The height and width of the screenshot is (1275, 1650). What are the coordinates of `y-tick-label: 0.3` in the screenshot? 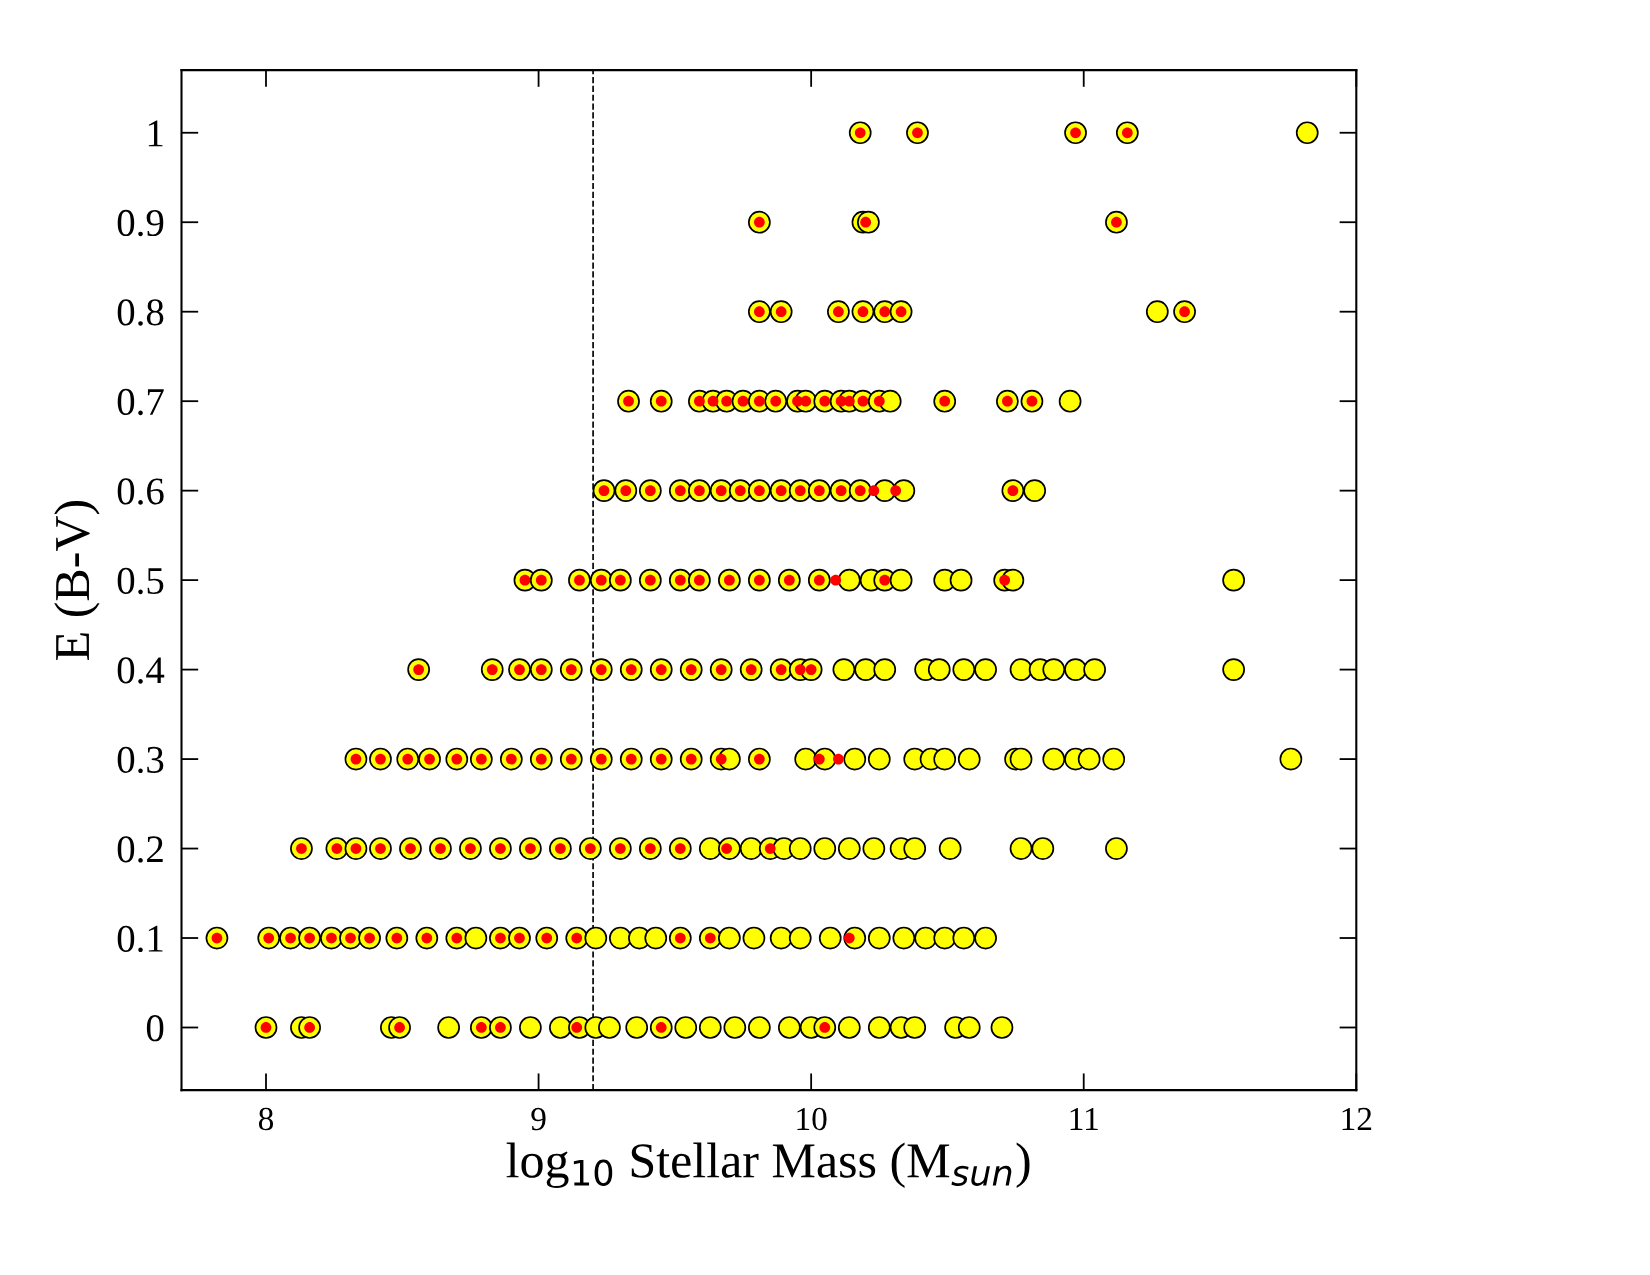 It's located at (140, 760).